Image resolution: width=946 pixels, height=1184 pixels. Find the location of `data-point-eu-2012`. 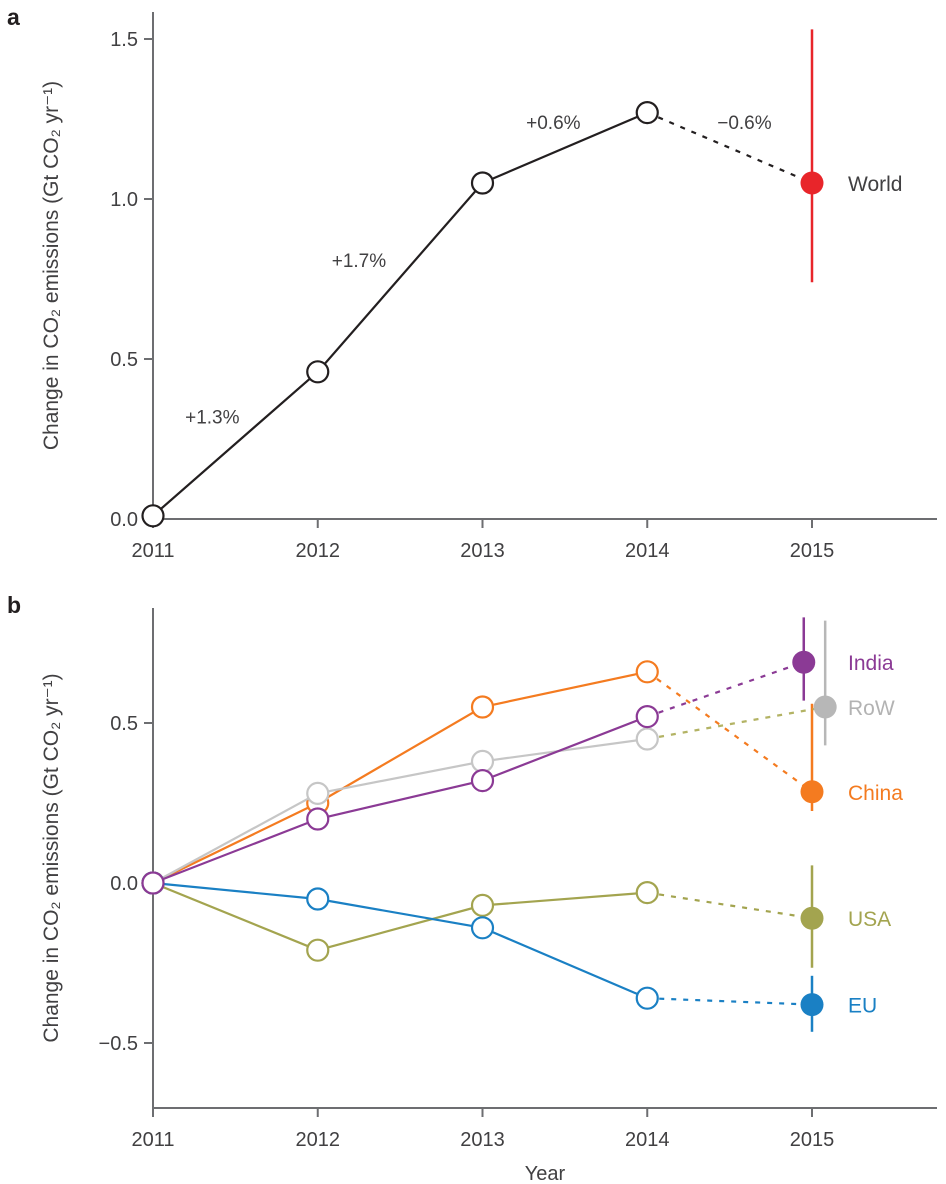

data-point-eu-2012 is located at coordinates (318, 899).